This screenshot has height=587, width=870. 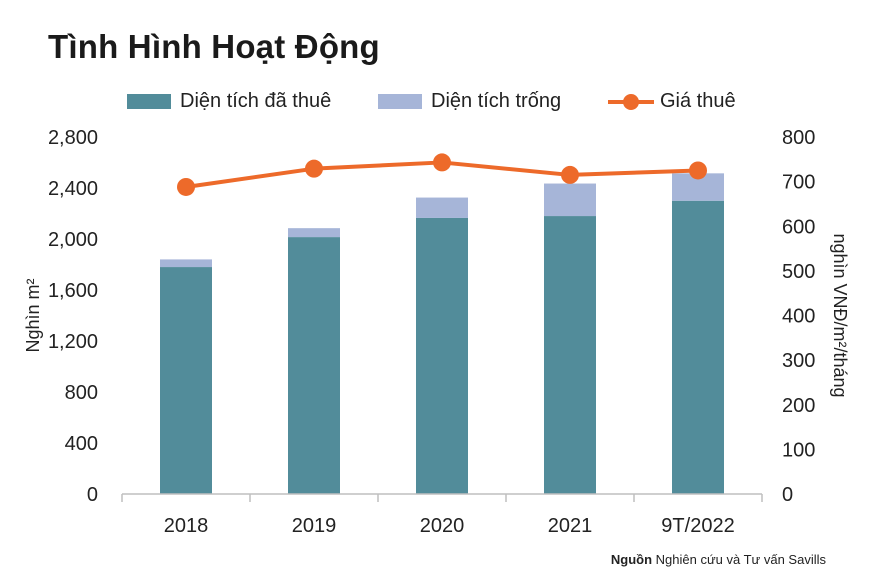 What do you see at coordinates (73, 342) in the screenshot?
I see `y-tick-label: 1,200` at bounding box center [73, 342].